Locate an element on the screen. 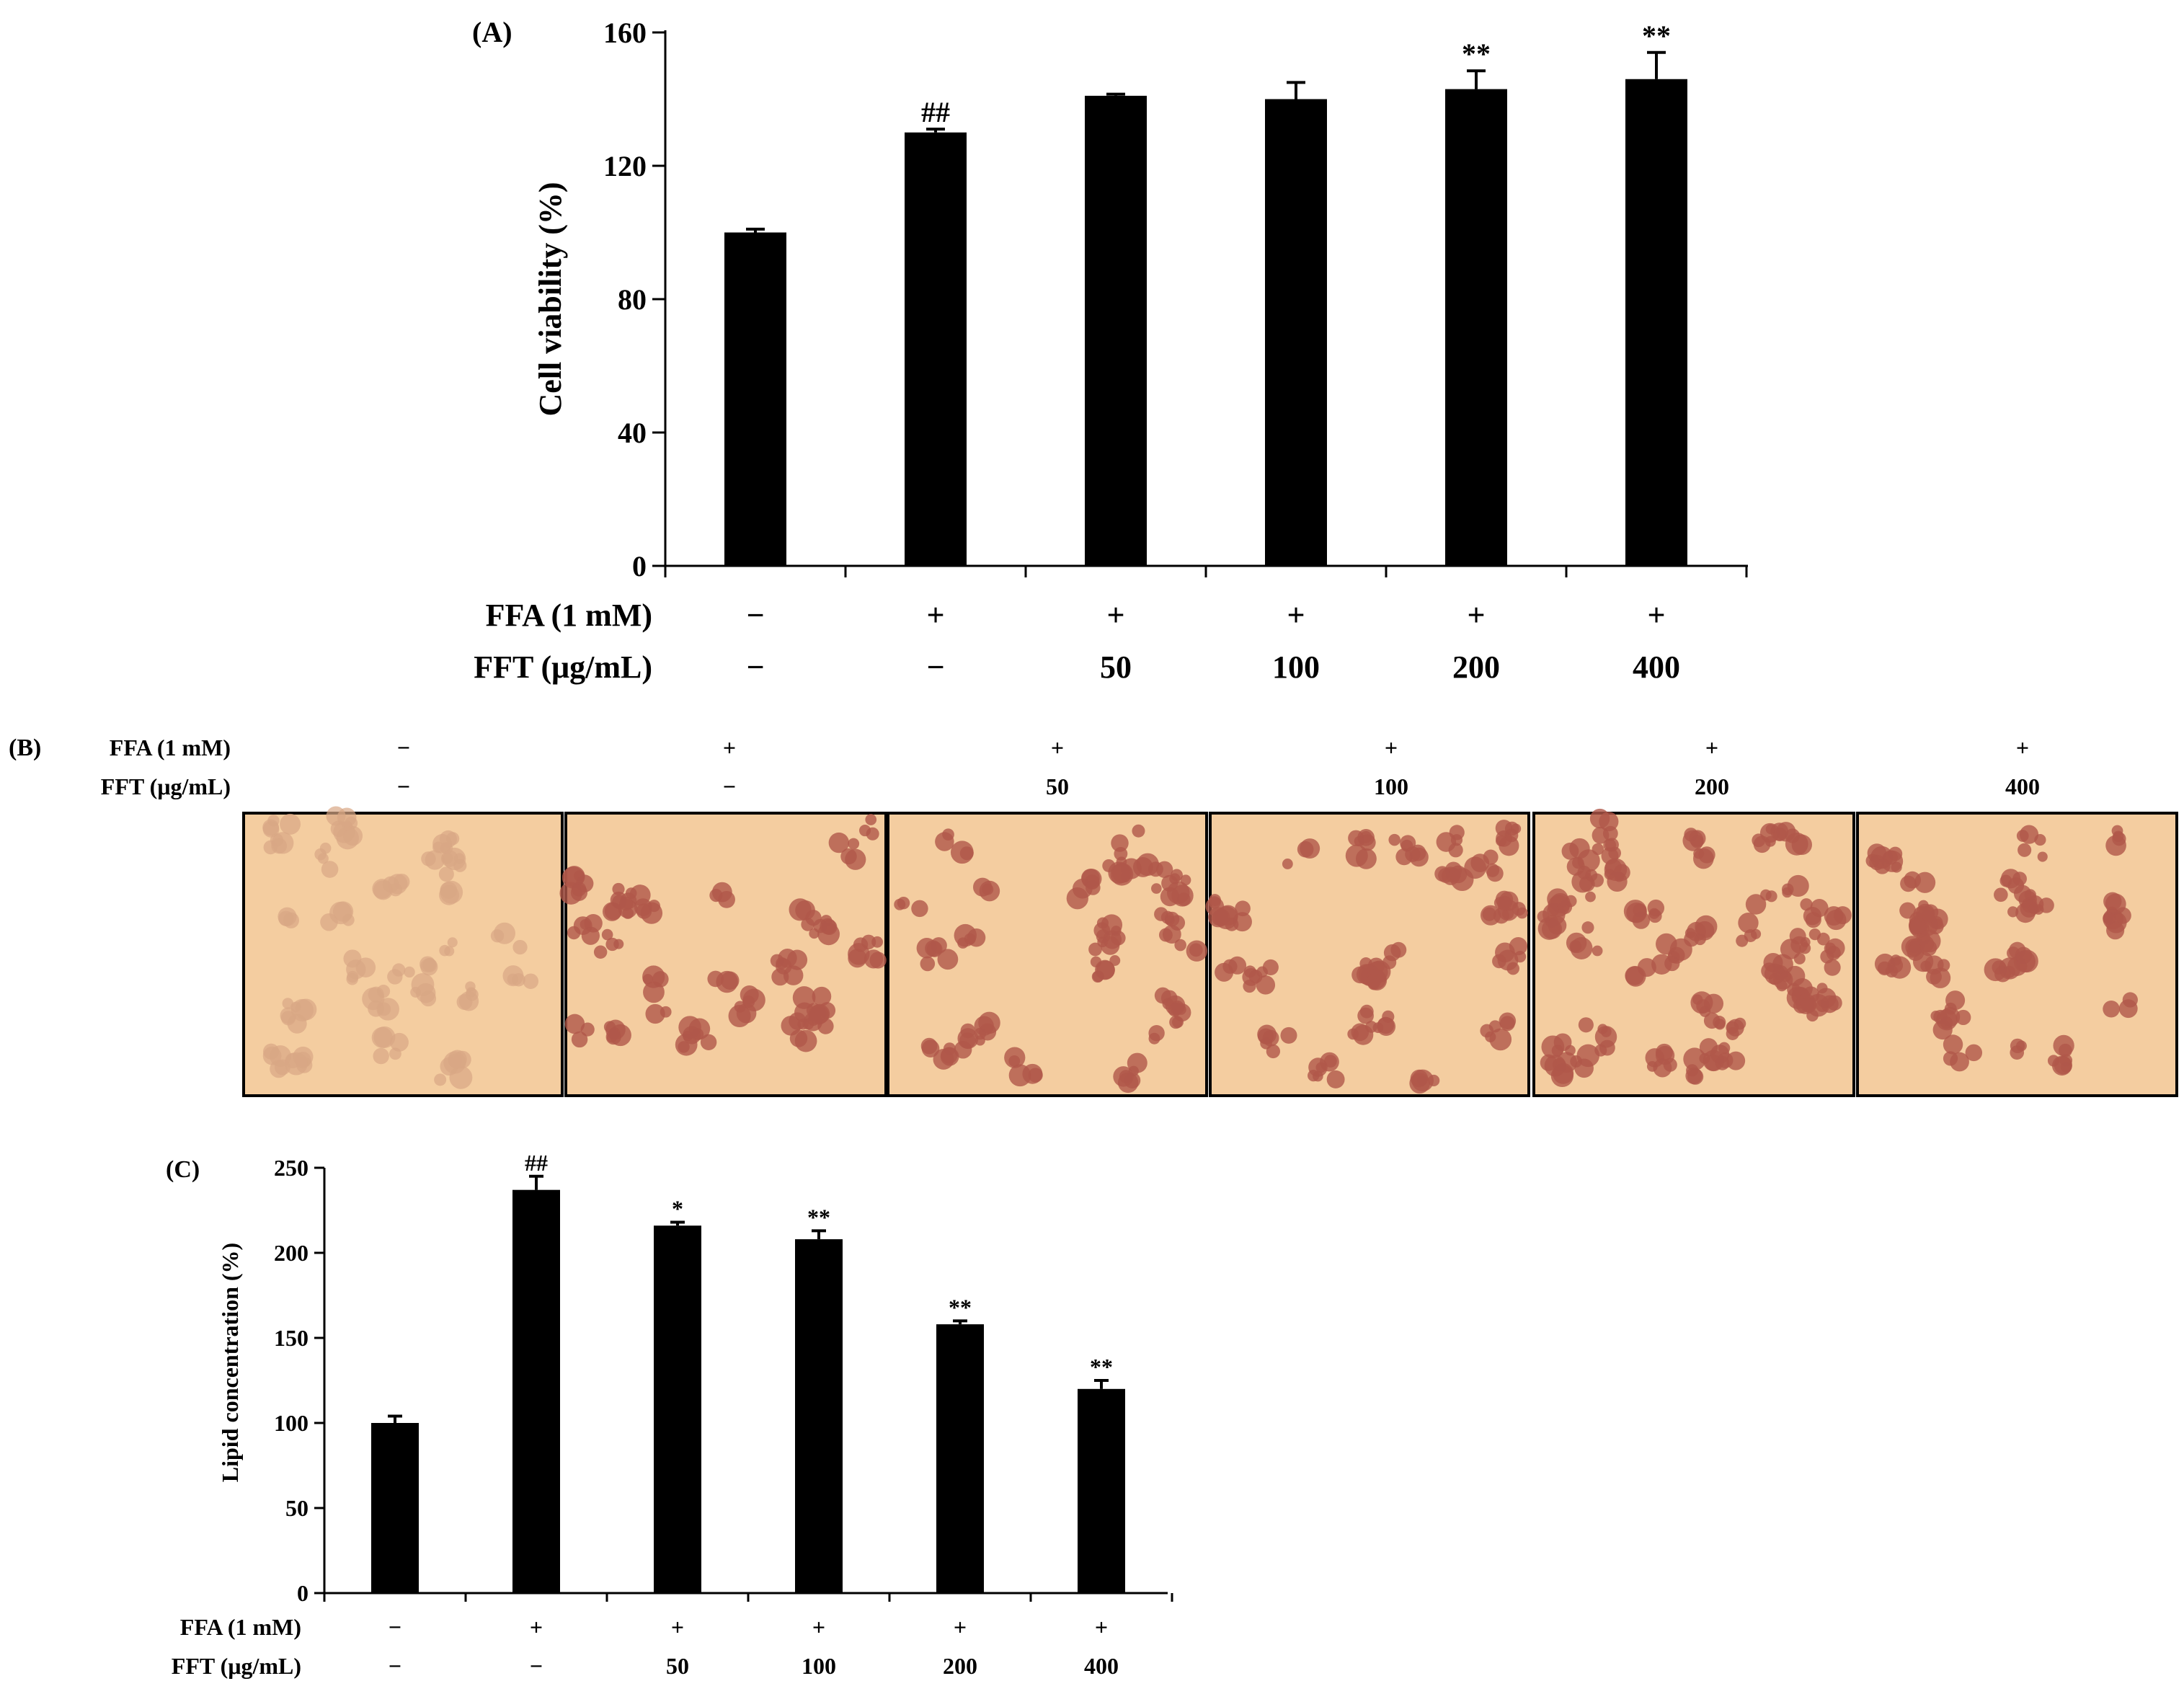 This screenshot has width=2184, height=1694. panelC-significance-mark: ## is located at coordinates (536, 1163).